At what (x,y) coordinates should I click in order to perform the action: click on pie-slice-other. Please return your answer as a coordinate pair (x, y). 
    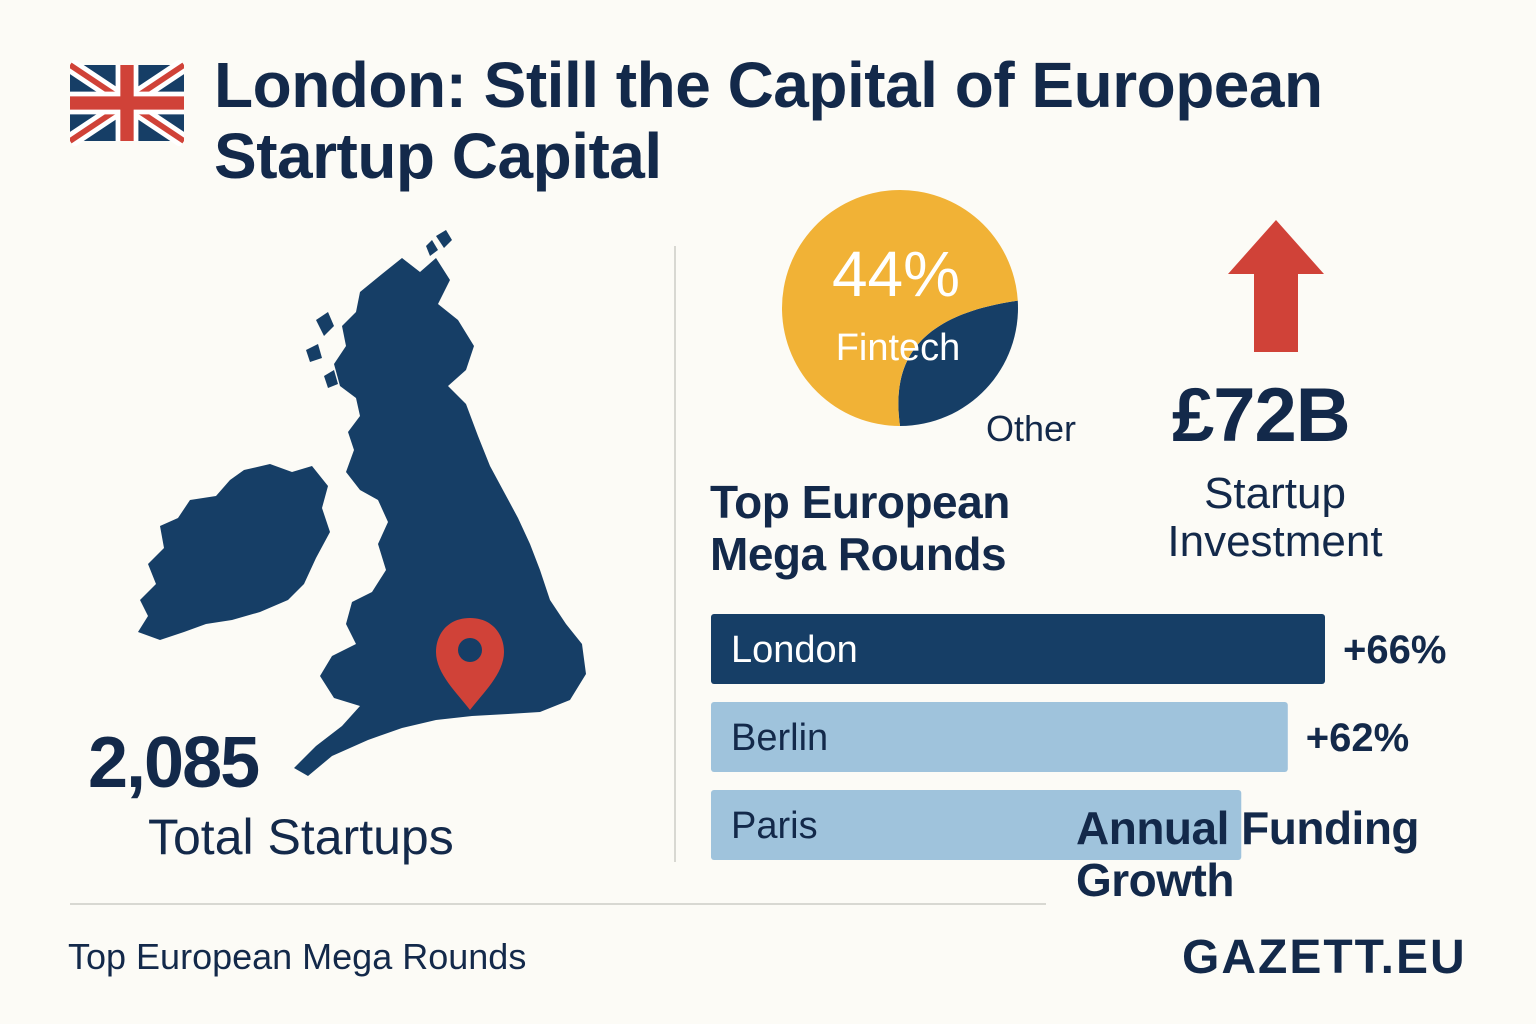
    Looking at the image, I should click on (958, 363).